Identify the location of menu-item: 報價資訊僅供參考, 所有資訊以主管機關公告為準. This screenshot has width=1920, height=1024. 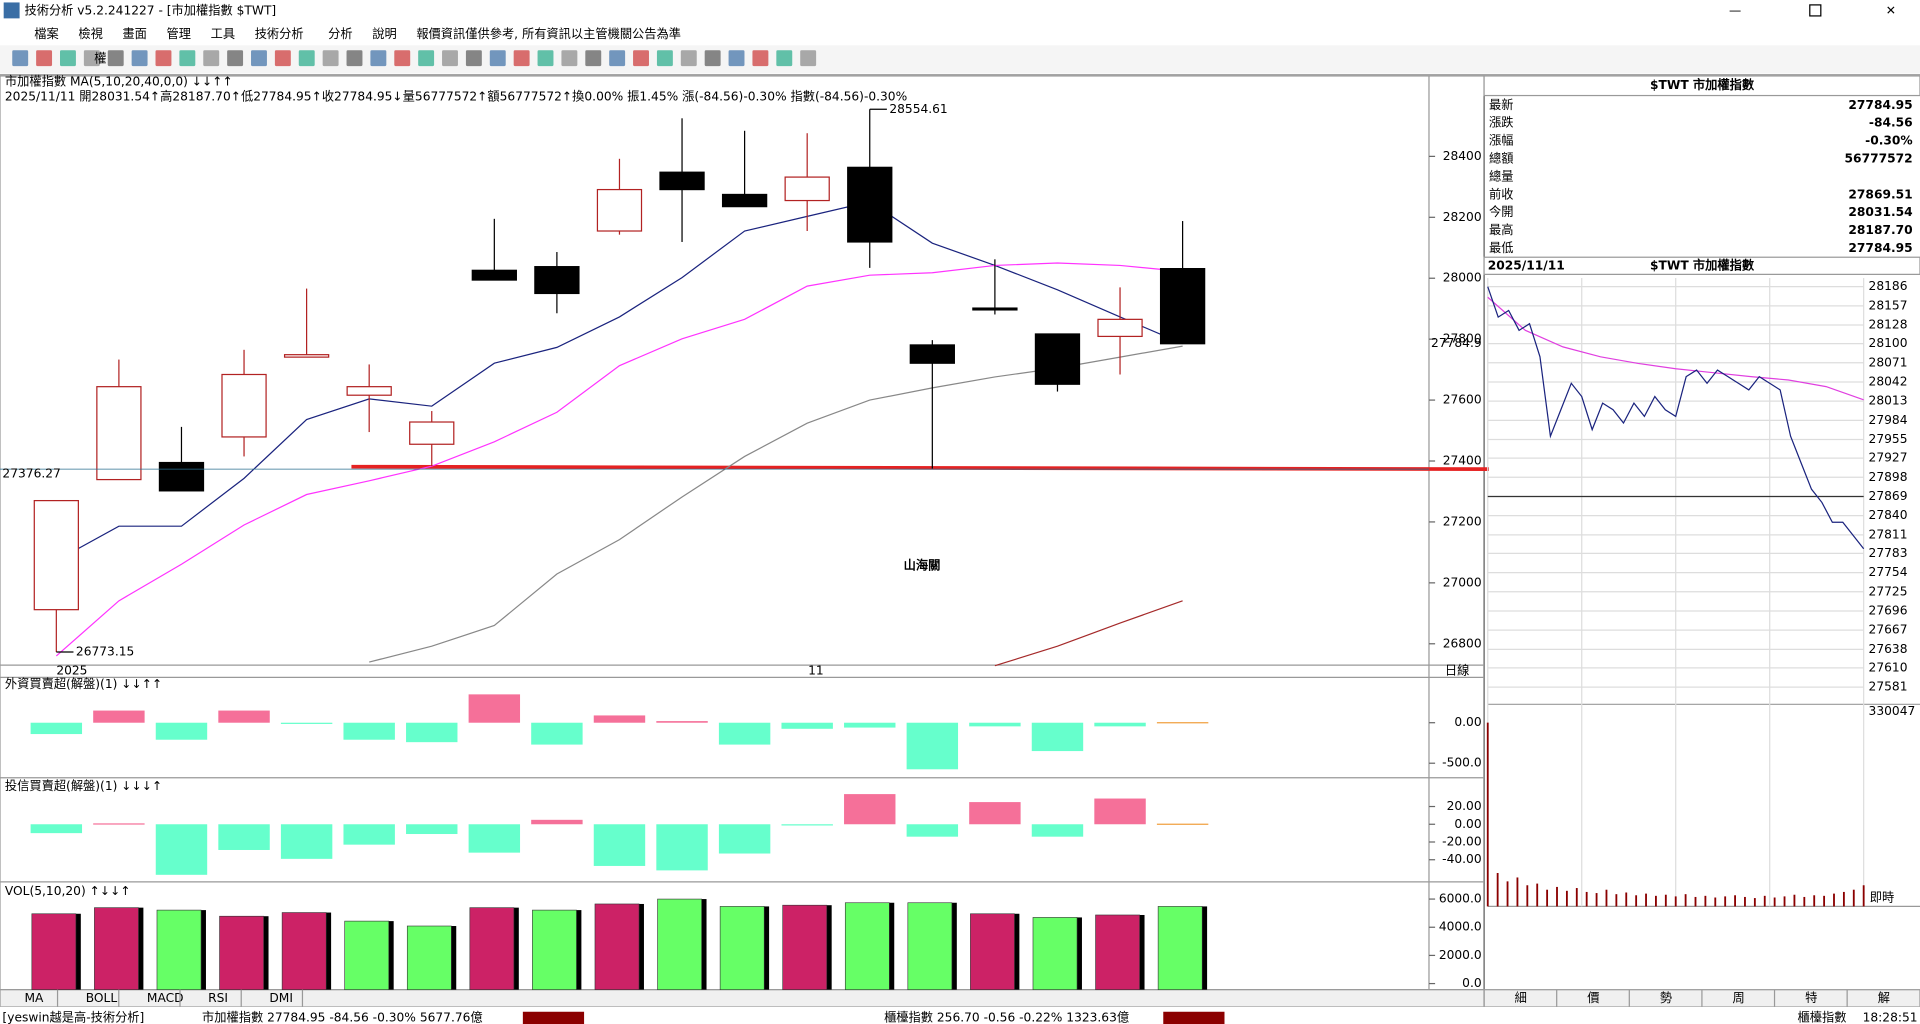
(548, 33).